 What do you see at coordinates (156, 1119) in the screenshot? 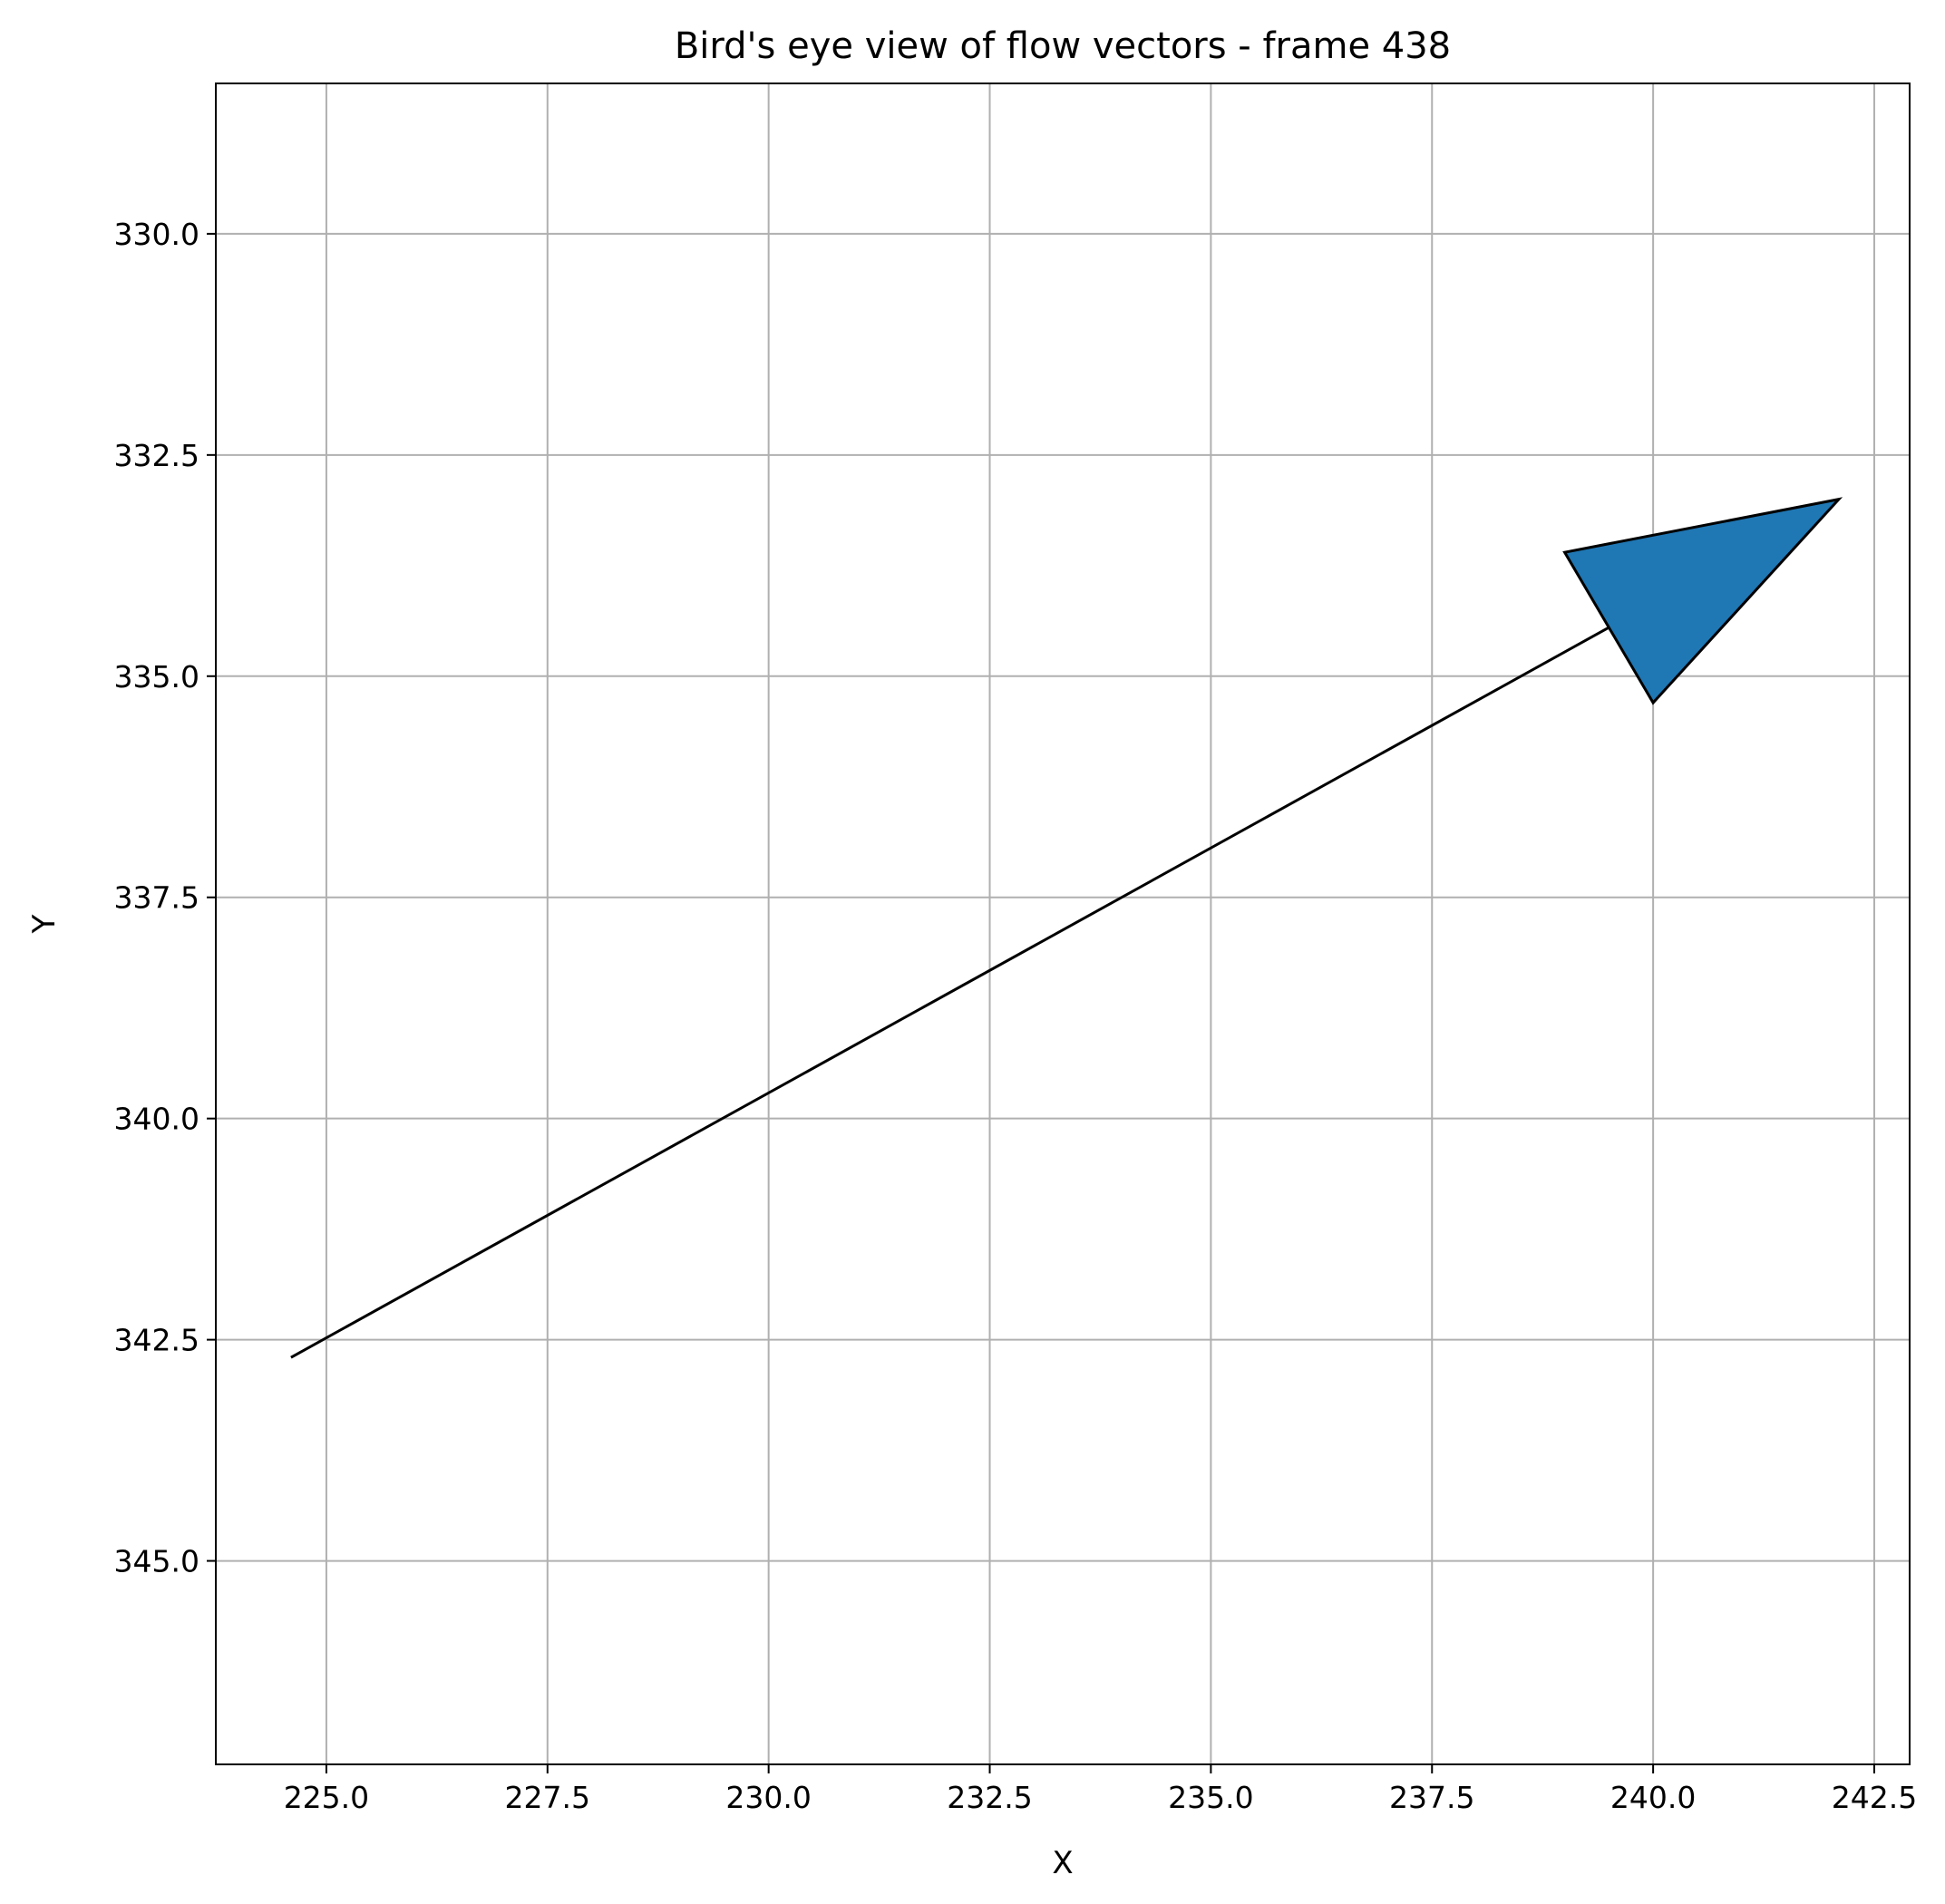
I see `y-tick-label: 340.0` at bounding box center [156, 1119].